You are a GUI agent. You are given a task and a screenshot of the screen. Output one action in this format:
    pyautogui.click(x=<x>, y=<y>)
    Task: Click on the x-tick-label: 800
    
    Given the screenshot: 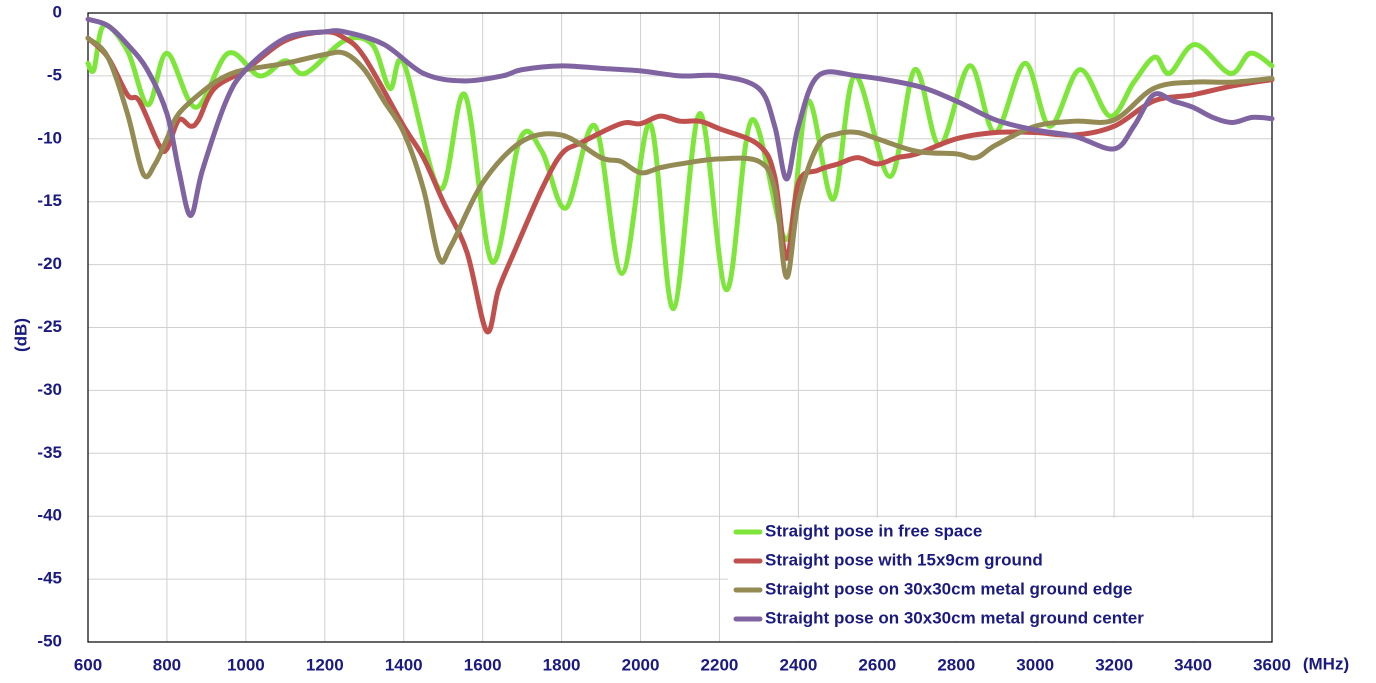 What is the action you would take?
    pyautogui.click(x=167, y=664)
    